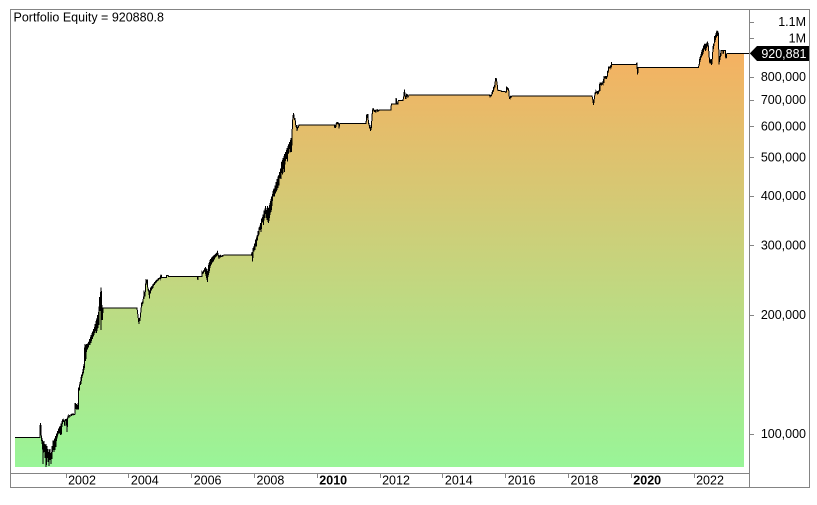 The height and width of the screenshot is (505, 817). I want to click on svg-text: 300,000, so click(783, 245).